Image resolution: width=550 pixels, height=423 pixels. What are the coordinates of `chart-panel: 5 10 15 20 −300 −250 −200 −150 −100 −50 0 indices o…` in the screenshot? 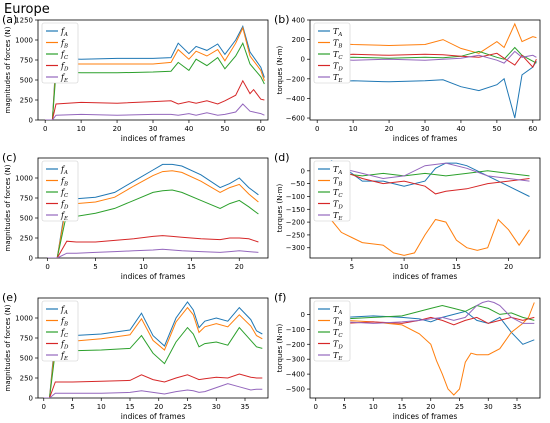 It's located at (407, 216).